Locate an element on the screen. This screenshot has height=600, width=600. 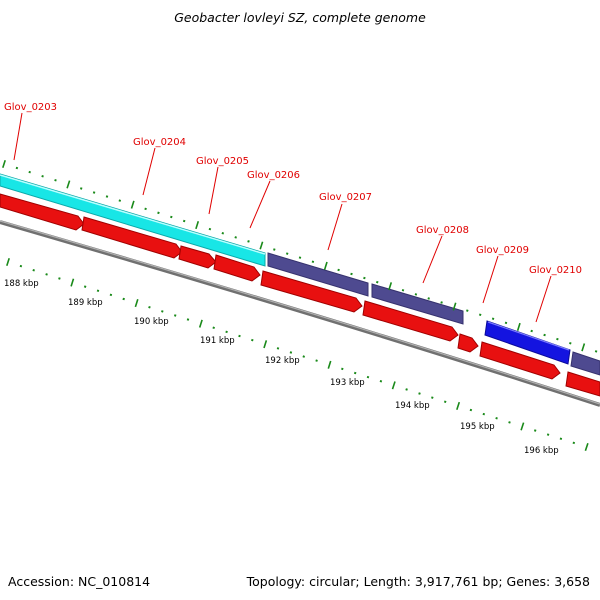
kbp-label: 191 kbp is located at coordinates (217, 341).